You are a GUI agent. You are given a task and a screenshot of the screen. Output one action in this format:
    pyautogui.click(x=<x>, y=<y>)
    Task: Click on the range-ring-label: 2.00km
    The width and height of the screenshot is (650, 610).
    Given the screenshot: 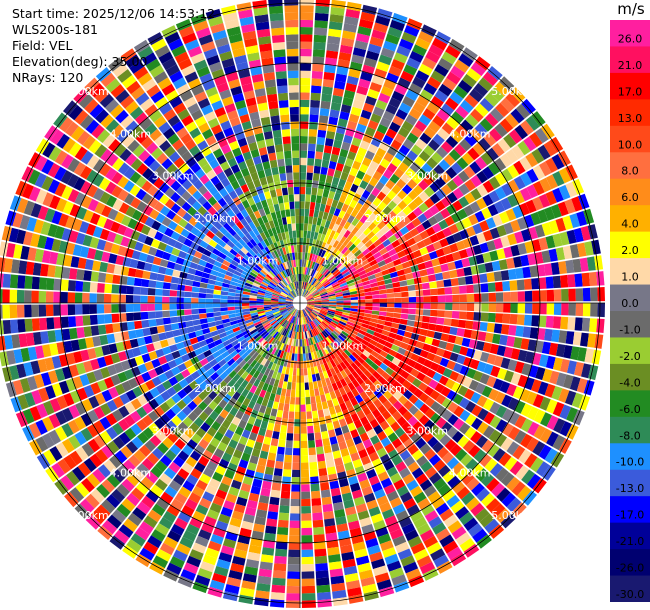 What is the action you would take?
    pyautogui.click(x=215, y=218)
    